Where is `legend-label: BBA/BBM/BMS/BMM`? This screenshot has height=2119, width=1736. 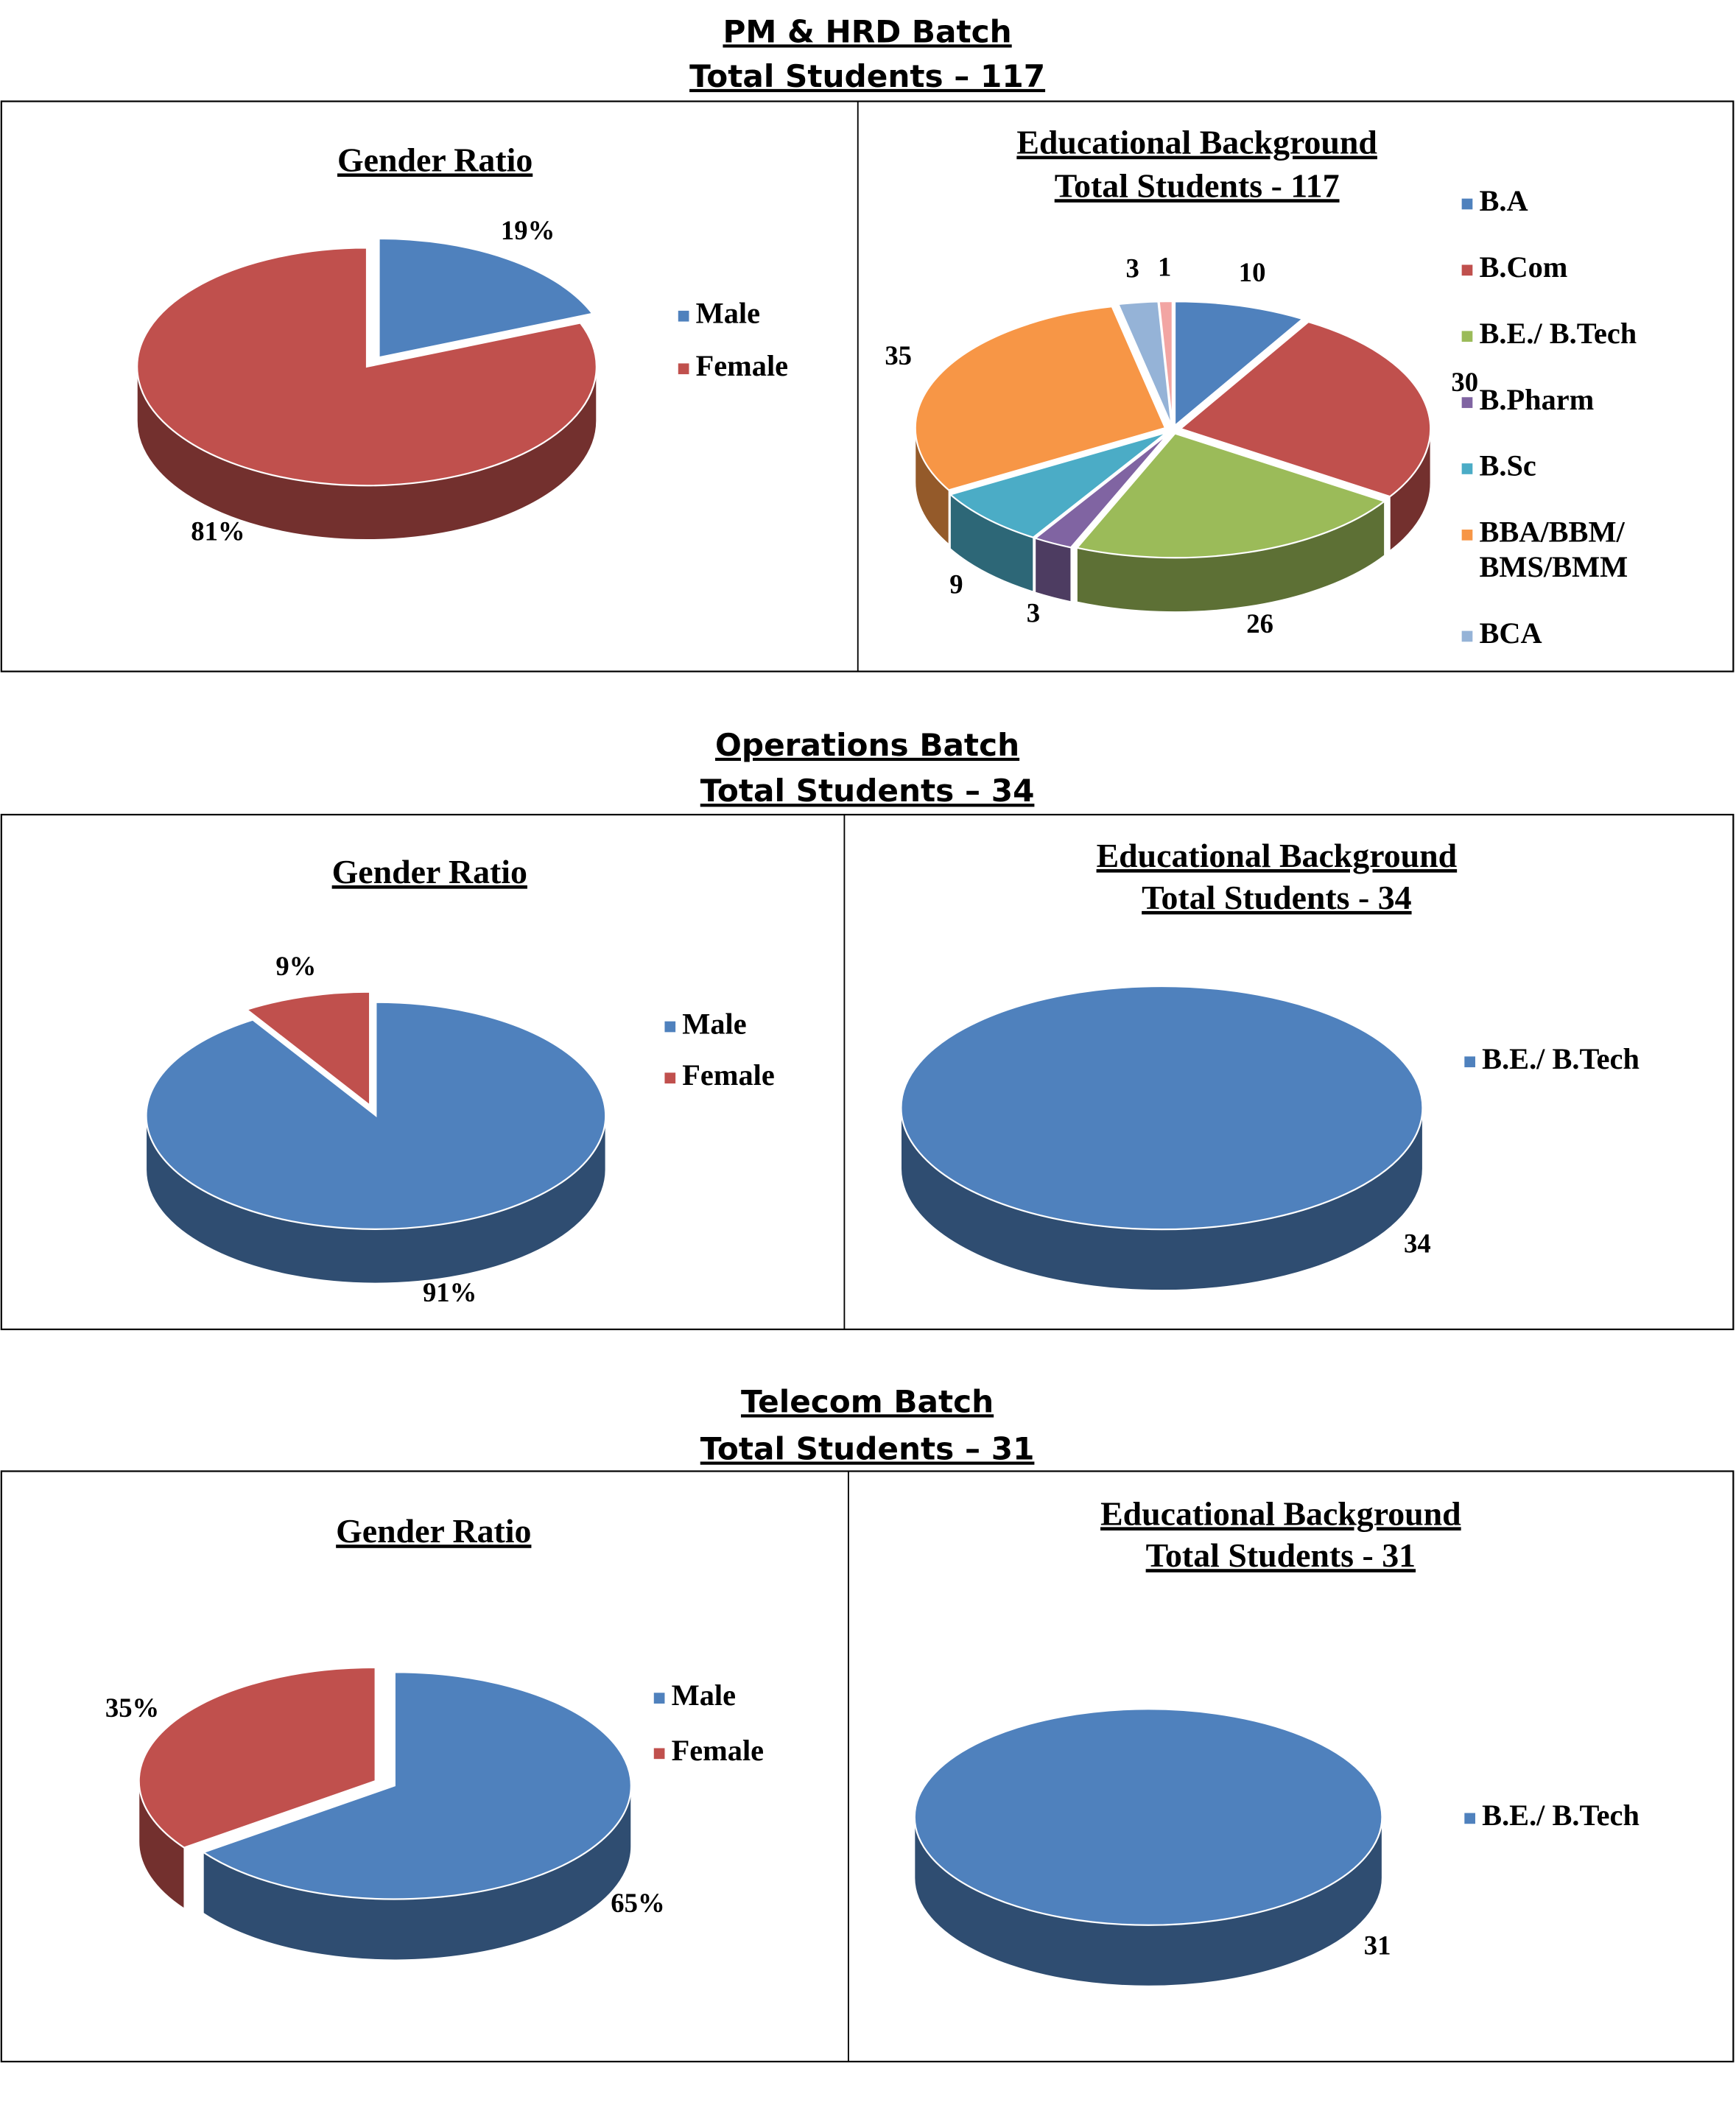 legend-label: BBA/BBM/BMS/BMM is located at coordinates (1553, 550).